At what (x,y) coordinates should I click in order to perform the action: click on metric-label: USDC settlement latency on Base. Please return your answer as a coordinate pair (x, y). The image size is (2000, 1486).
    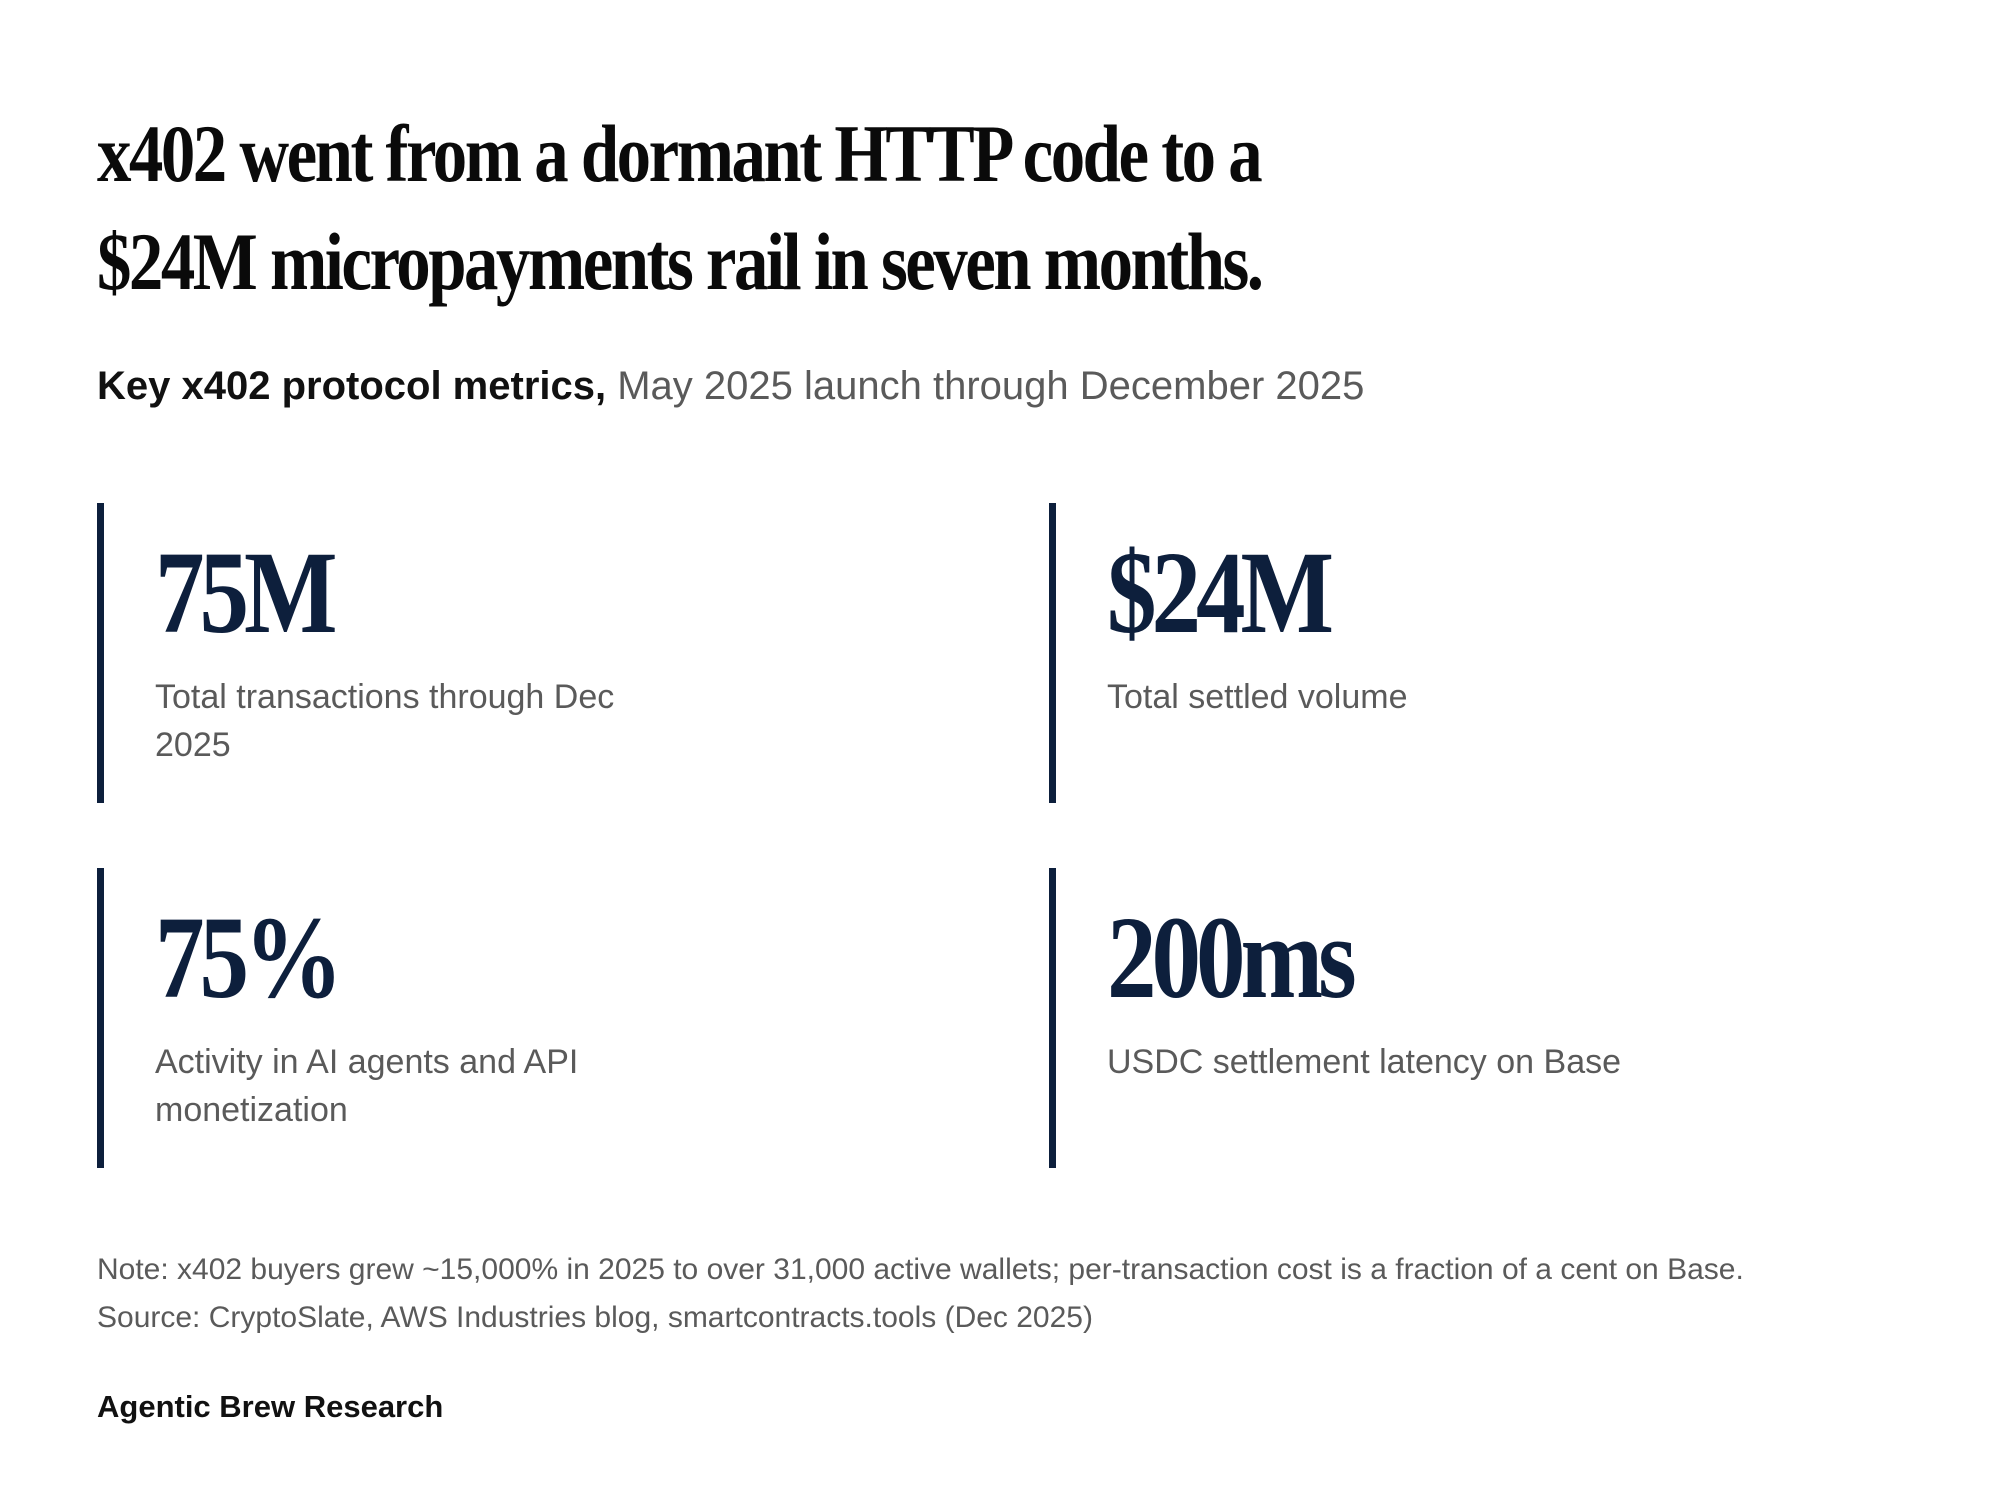
    Looking at the image, I should click on (1364, 1062).